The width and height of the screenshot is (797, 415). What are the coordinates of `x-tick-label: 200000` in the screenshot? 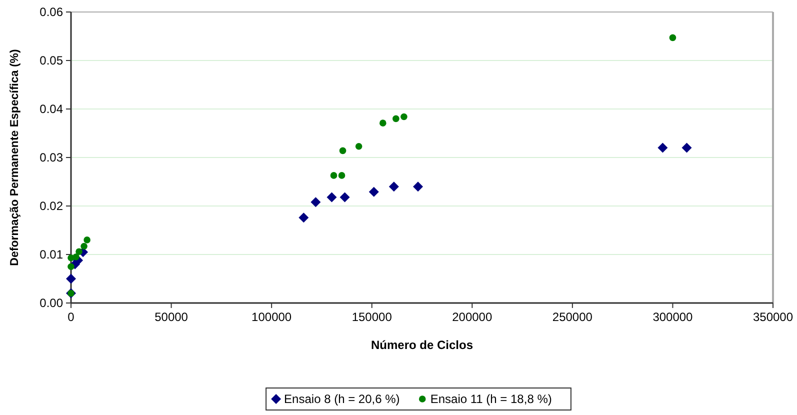 It's located at (472, 317).